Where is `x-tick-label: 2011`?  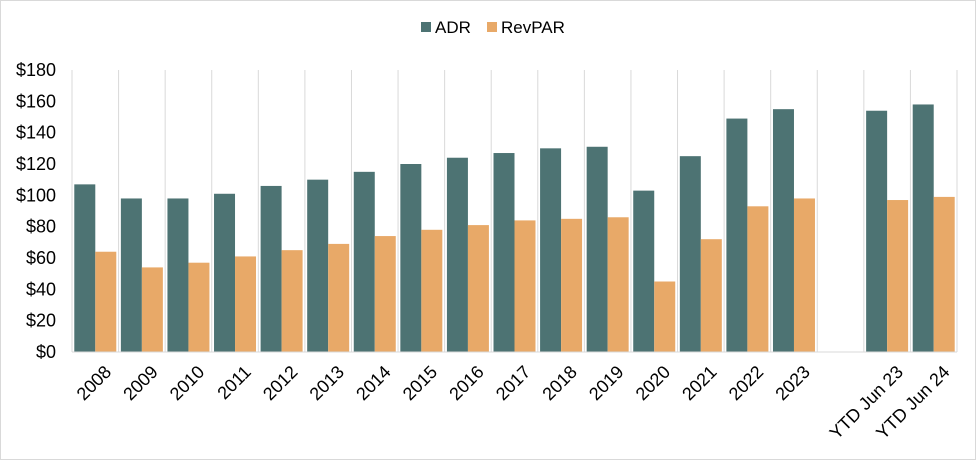 x-tick-label: 2011 is located at coordinates (234, 383).